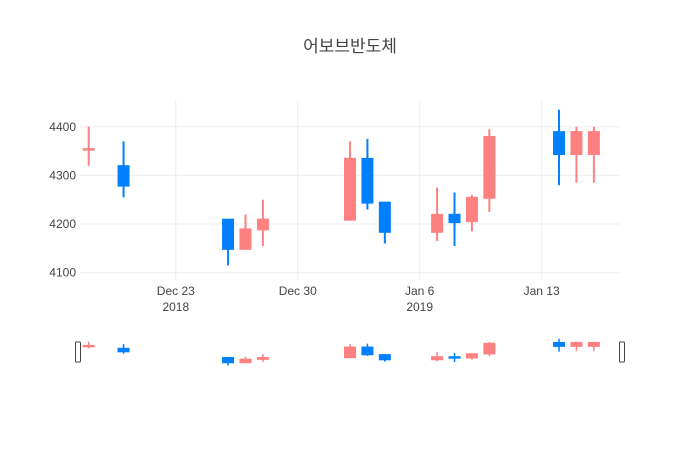 This screenshot has height=450, width=700. Describe the element at coordinates (350, 47) in the screenshot. I see `chart-title: 어보브반도체` at that location.